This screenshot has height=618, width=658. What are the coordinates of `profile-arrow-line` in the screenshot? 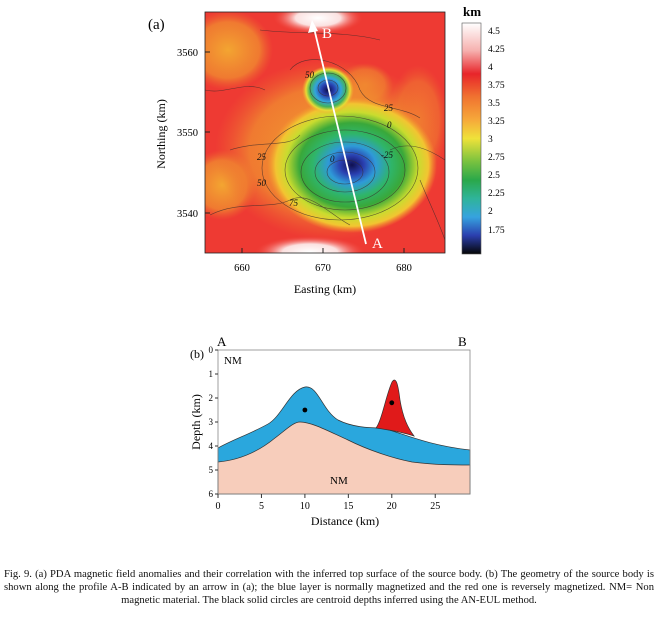 It's located at (340, 136).